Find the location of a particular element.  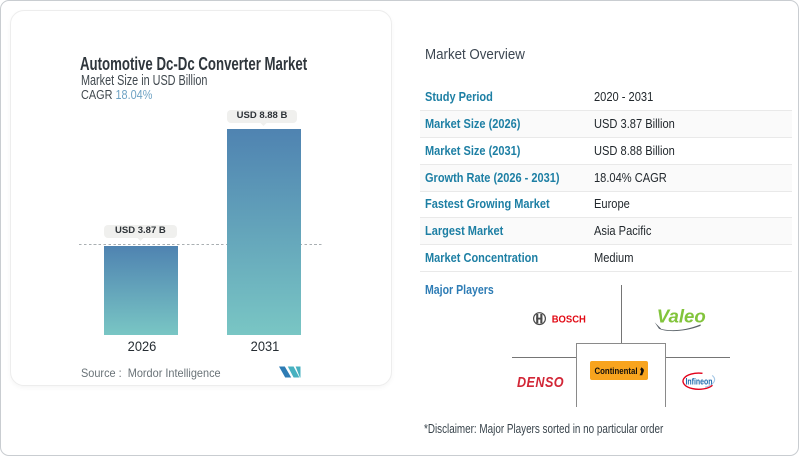

svg-text: Valeo is located at coordinates (681, 315).